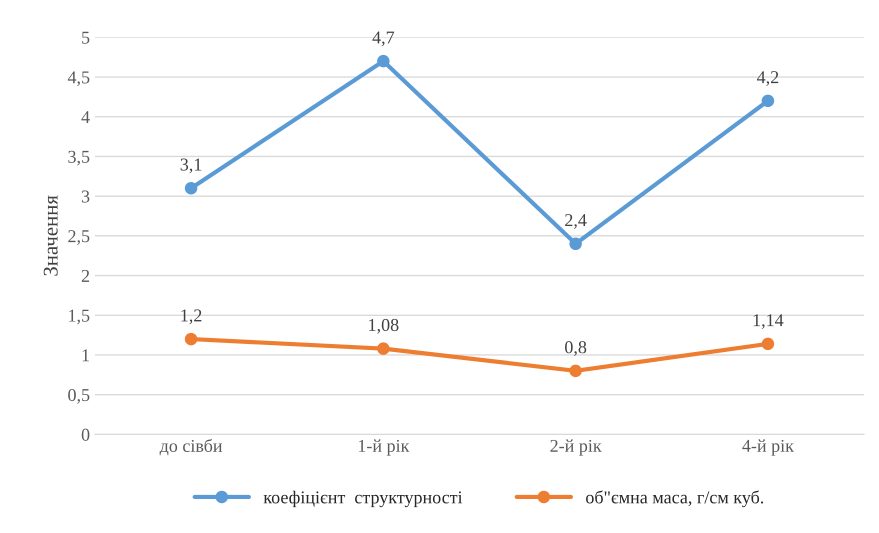 The image size is (879, 533). What do you see at coordinates (384, 447) in the screenshot?
I see `x-tick-label: 1-й рік` at bounding box center [384, 447].